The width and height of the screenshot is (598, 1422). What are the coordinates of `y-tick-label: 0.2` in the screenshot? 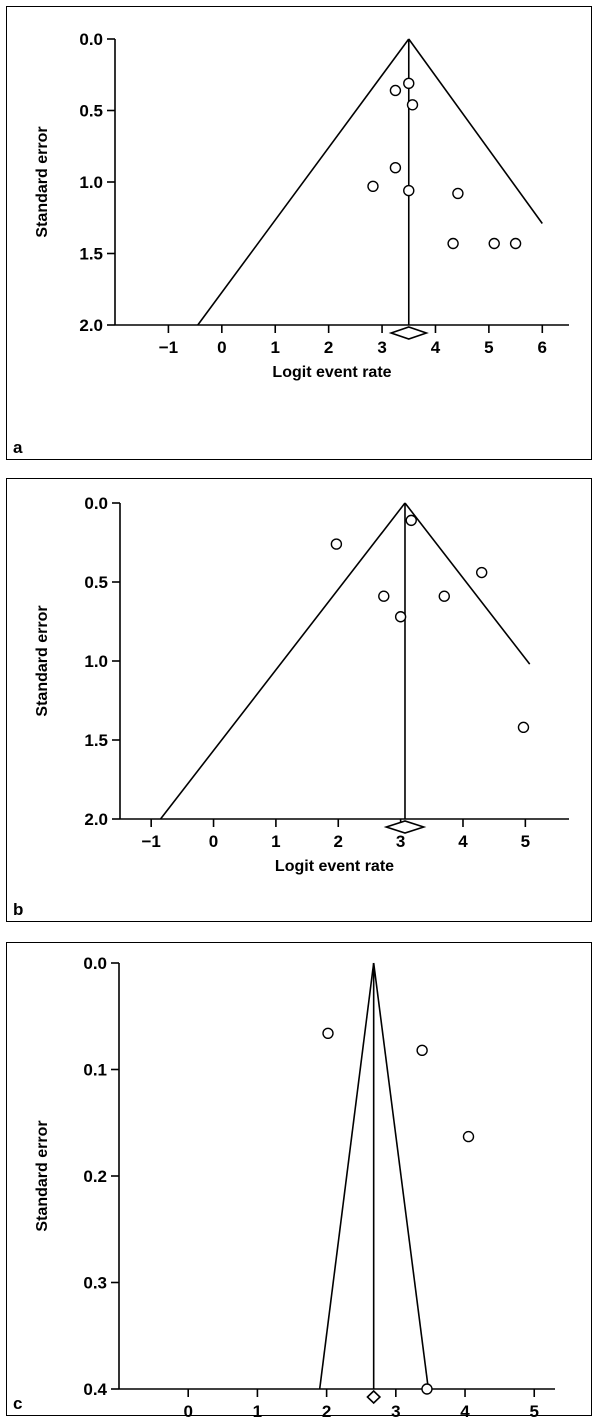 It's located at (95, 1176).